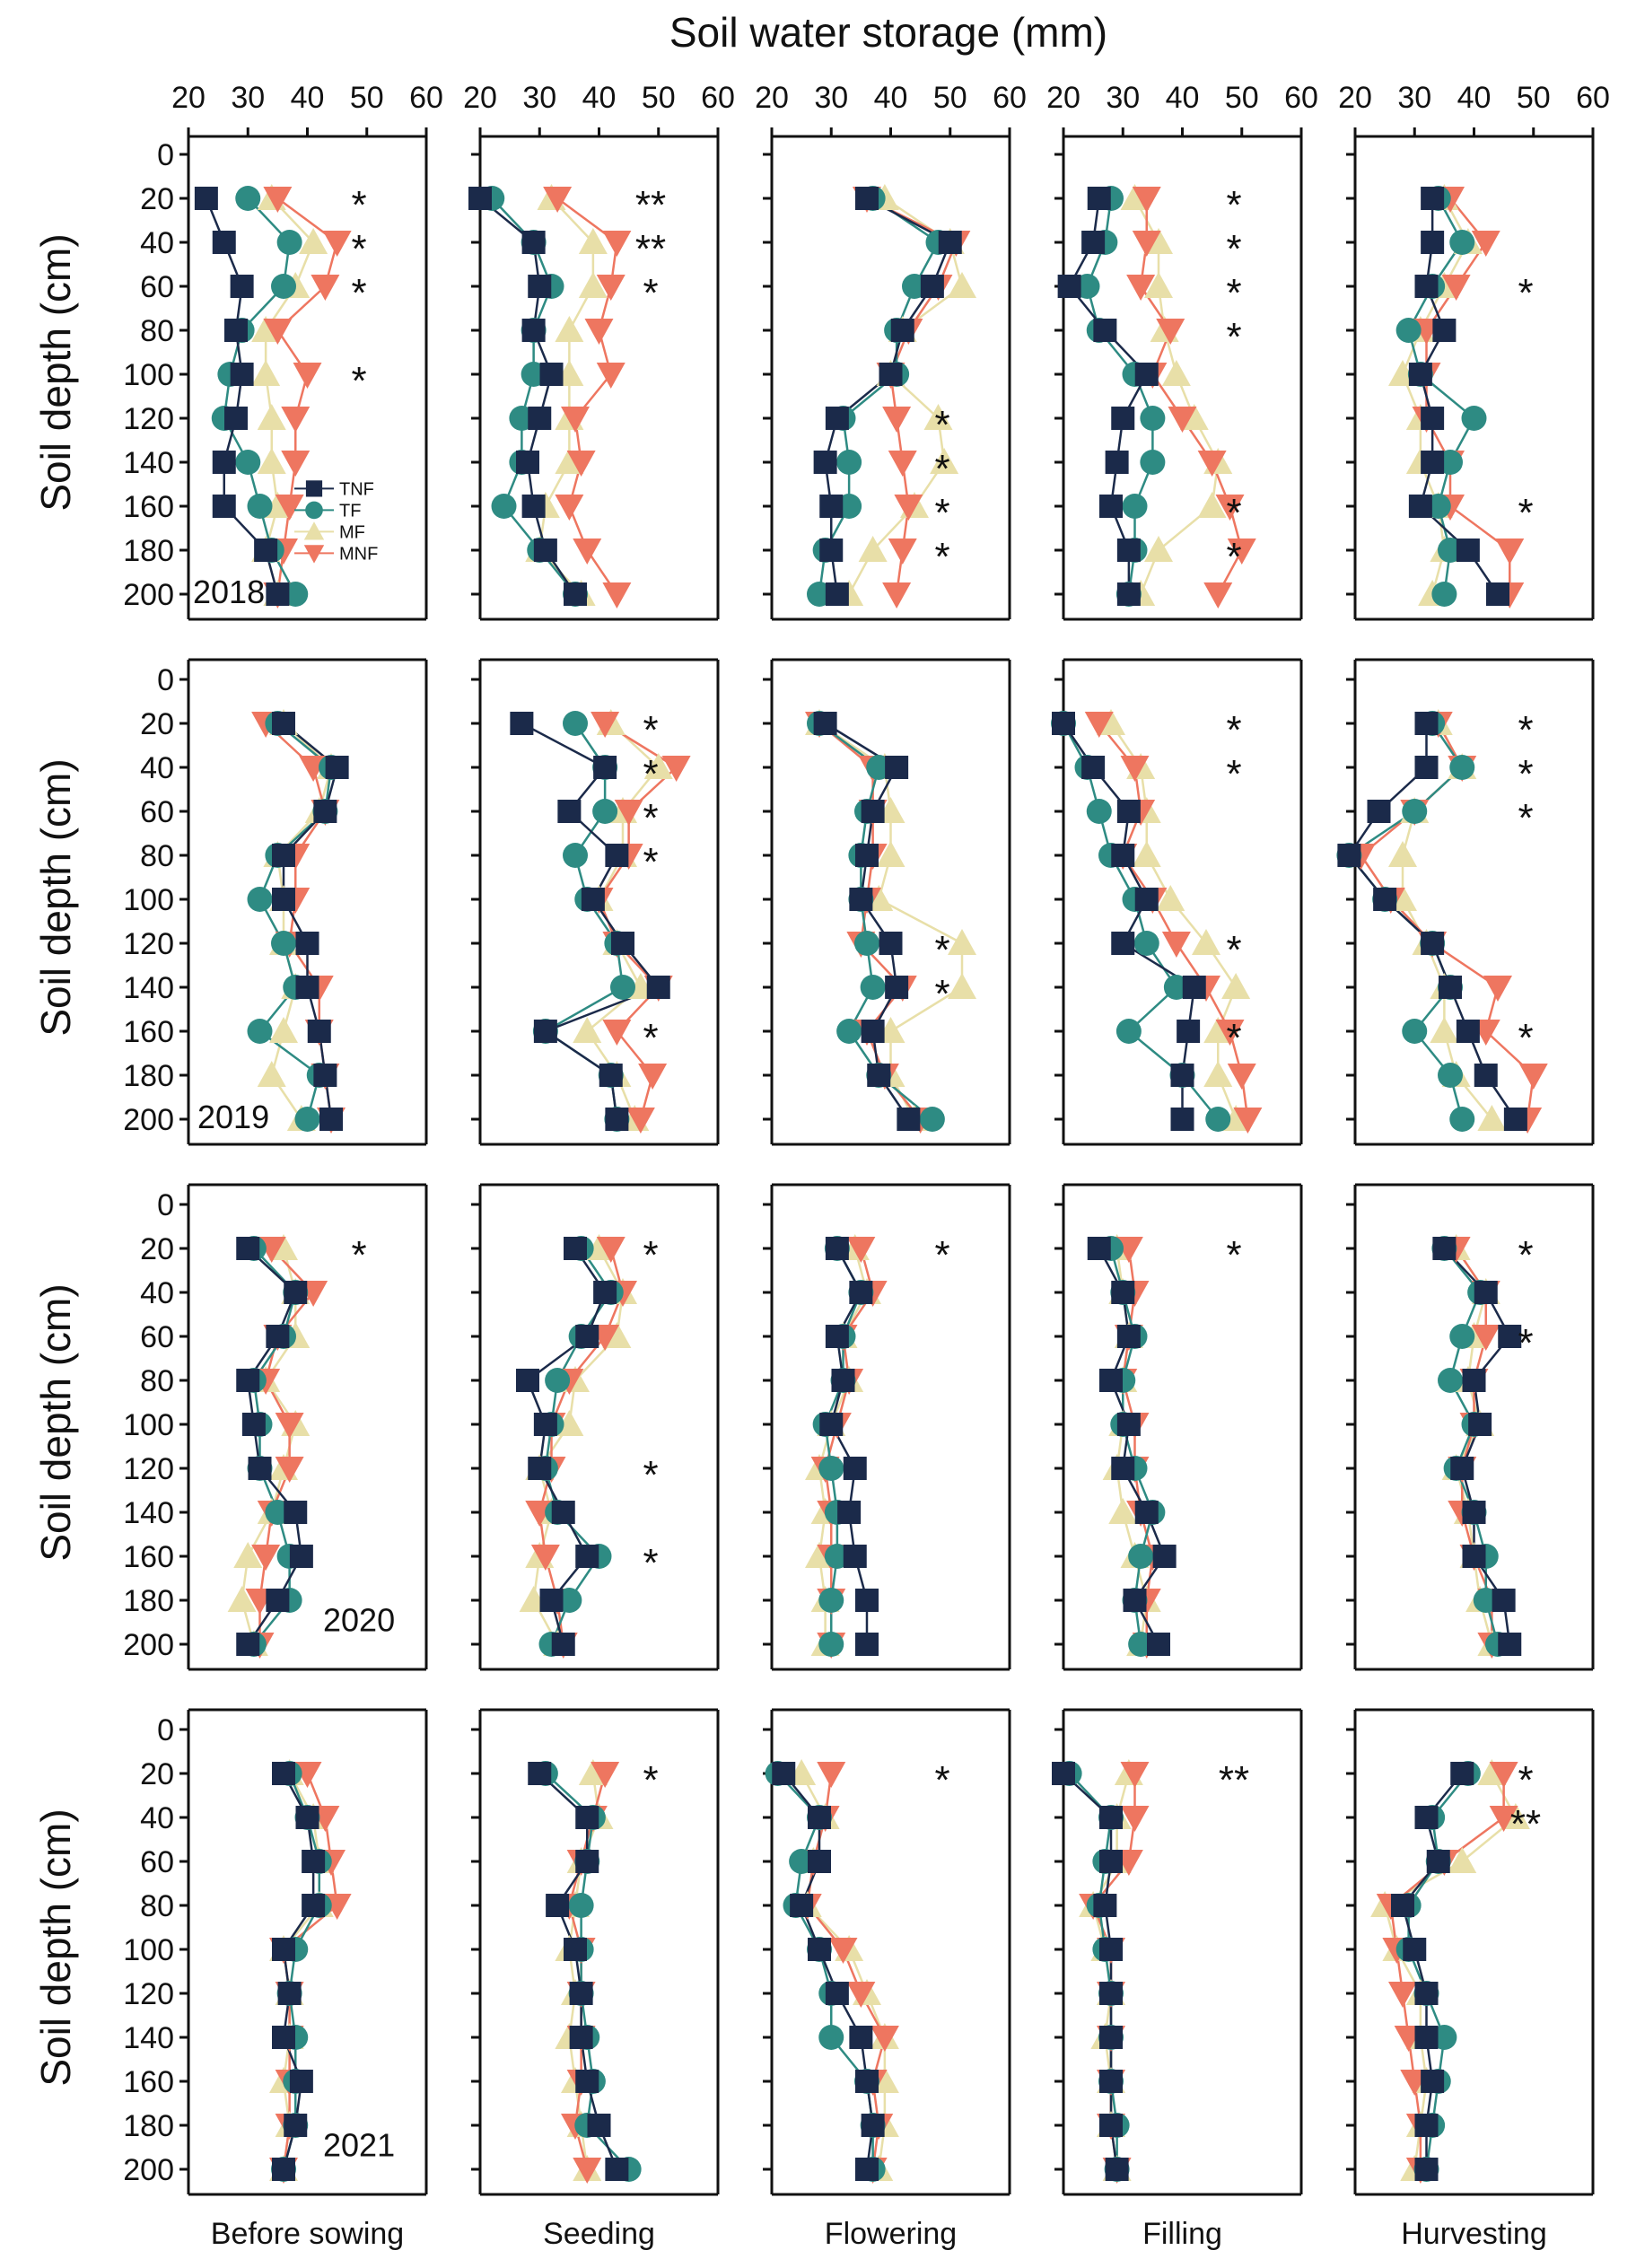  Describe the element at coordinates (650, 249) in the screenshot. I see `significance-mark: **` at that location.